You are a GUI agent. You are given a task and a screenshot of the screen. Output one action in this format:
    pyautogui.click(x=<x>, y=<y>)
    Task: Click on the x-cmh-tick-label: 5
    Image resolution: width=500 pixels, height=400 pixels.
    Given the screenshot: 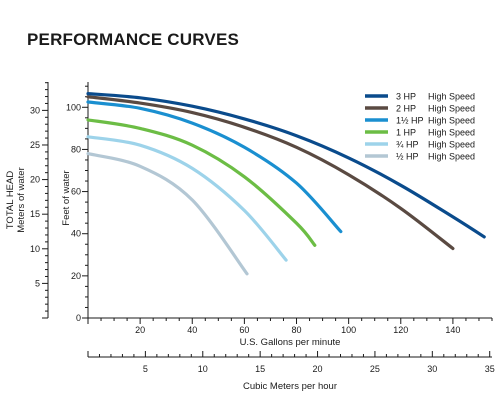 What is the action you would take?
    pyautogui.click(x=145, y=369)
    